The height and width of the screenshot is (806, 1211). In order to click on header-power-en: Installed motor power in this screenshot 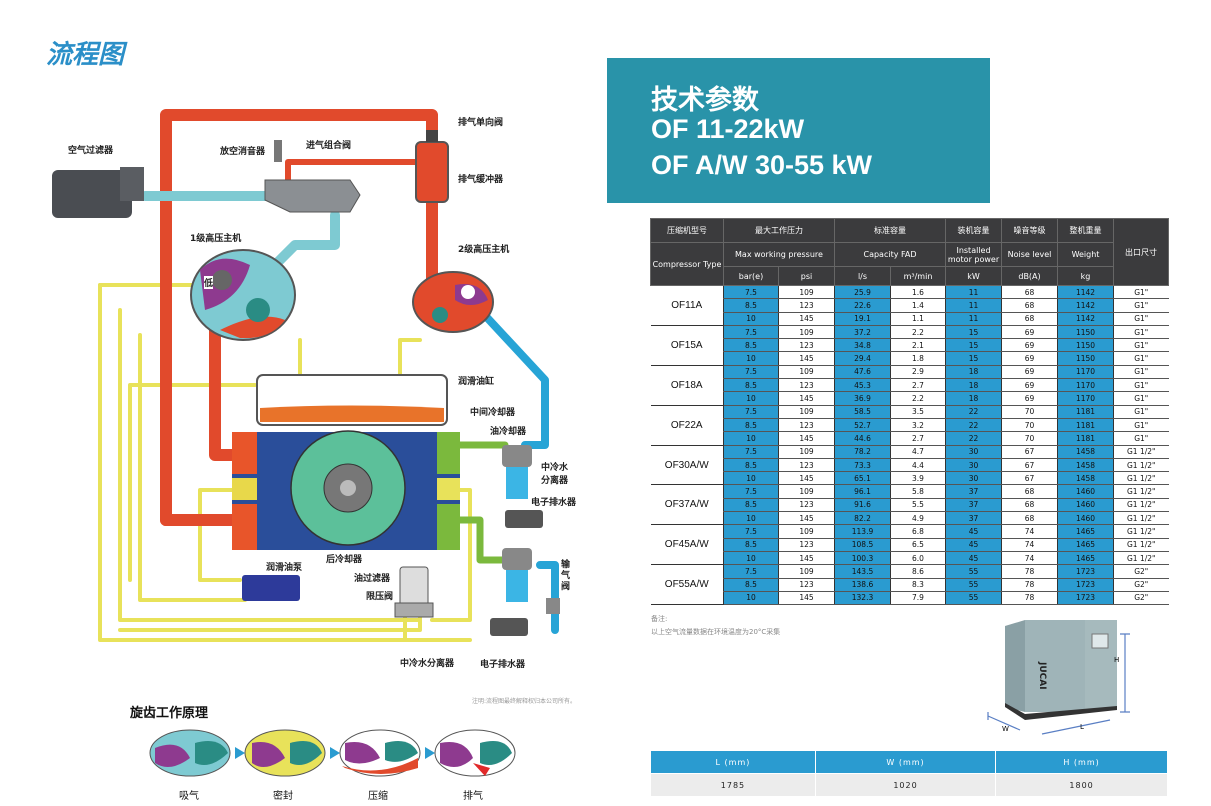, I will do `click(973, 254)`.